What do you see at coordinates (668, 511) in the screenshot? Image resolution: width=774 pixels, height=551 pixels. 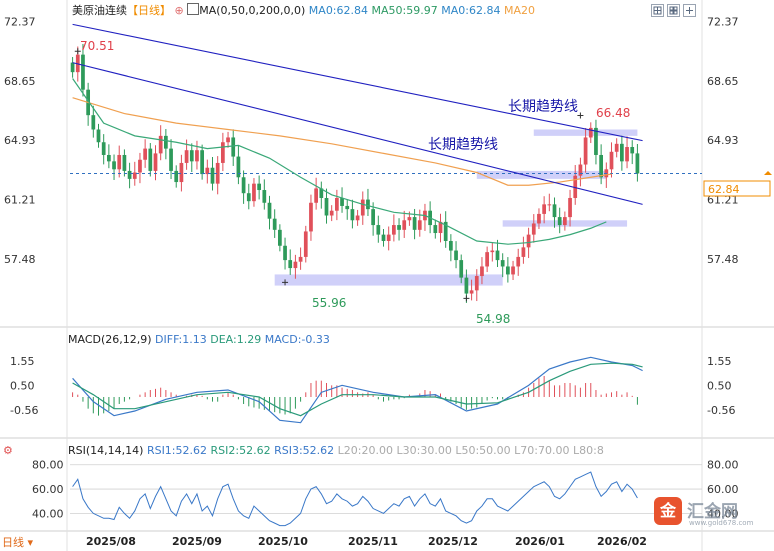 I see `watermark-logo: 金` at bounding box center [668, 511].